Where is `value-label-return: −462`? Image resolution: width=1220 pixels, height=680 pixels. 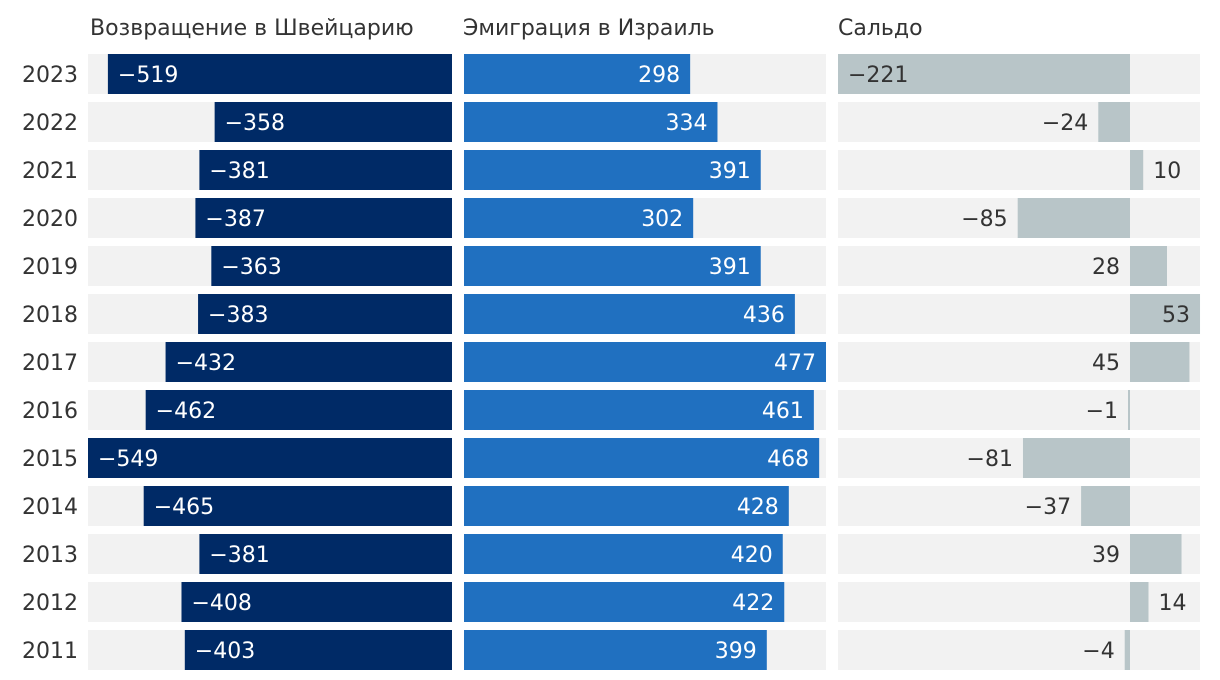
value-label-return: −462 is located at coordinates (186, 411).